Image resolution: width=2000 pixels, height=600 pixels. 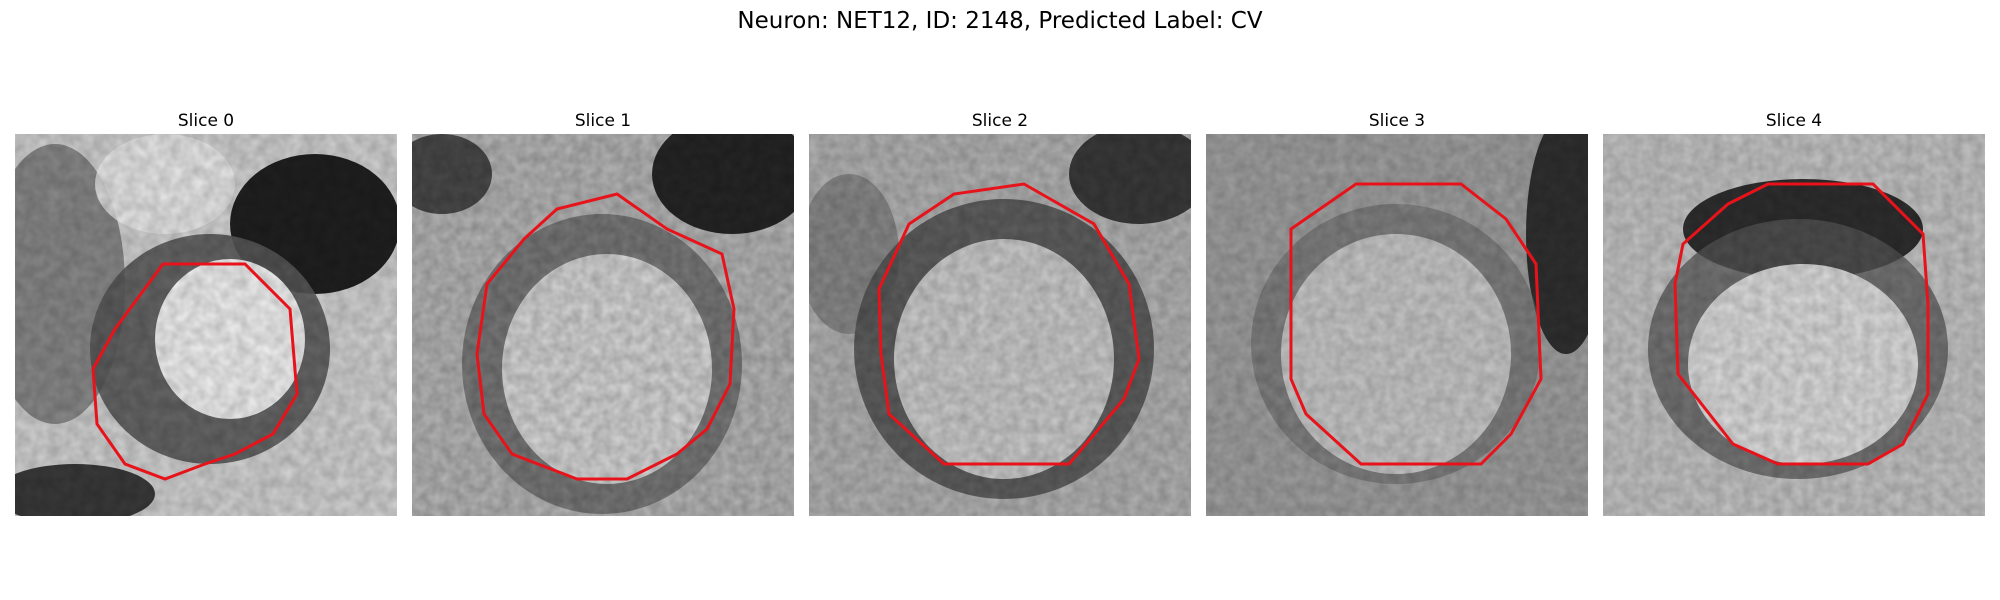 What do you see at coordinates (1397, 121) in the screenshot?
I see `slice-title-3: Slice 3` at bounding box center [1397, 121].